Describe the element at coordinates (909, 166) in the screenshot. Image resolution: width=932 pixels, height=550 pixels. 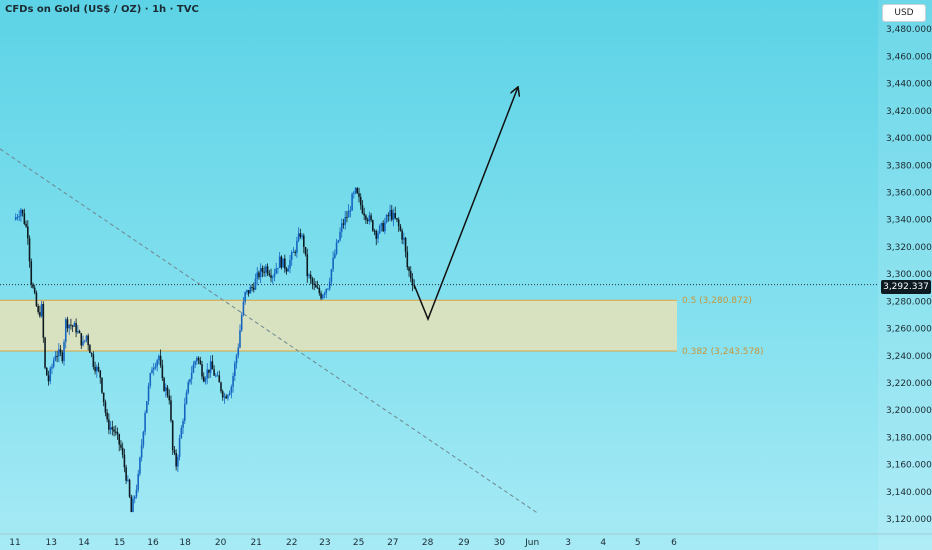
I see `y-tick-label: 3,380.000` at that location.